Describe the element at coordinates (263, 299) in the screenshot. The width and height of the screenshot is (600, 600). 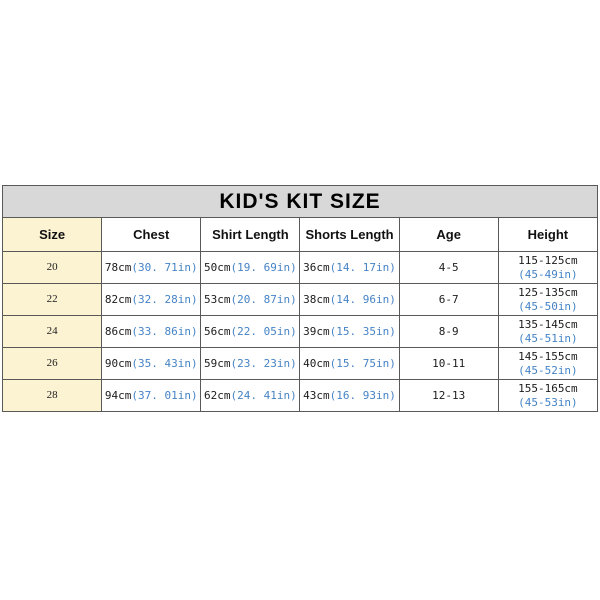
I see `shirt-in-value: (20. 87in)` at that location.